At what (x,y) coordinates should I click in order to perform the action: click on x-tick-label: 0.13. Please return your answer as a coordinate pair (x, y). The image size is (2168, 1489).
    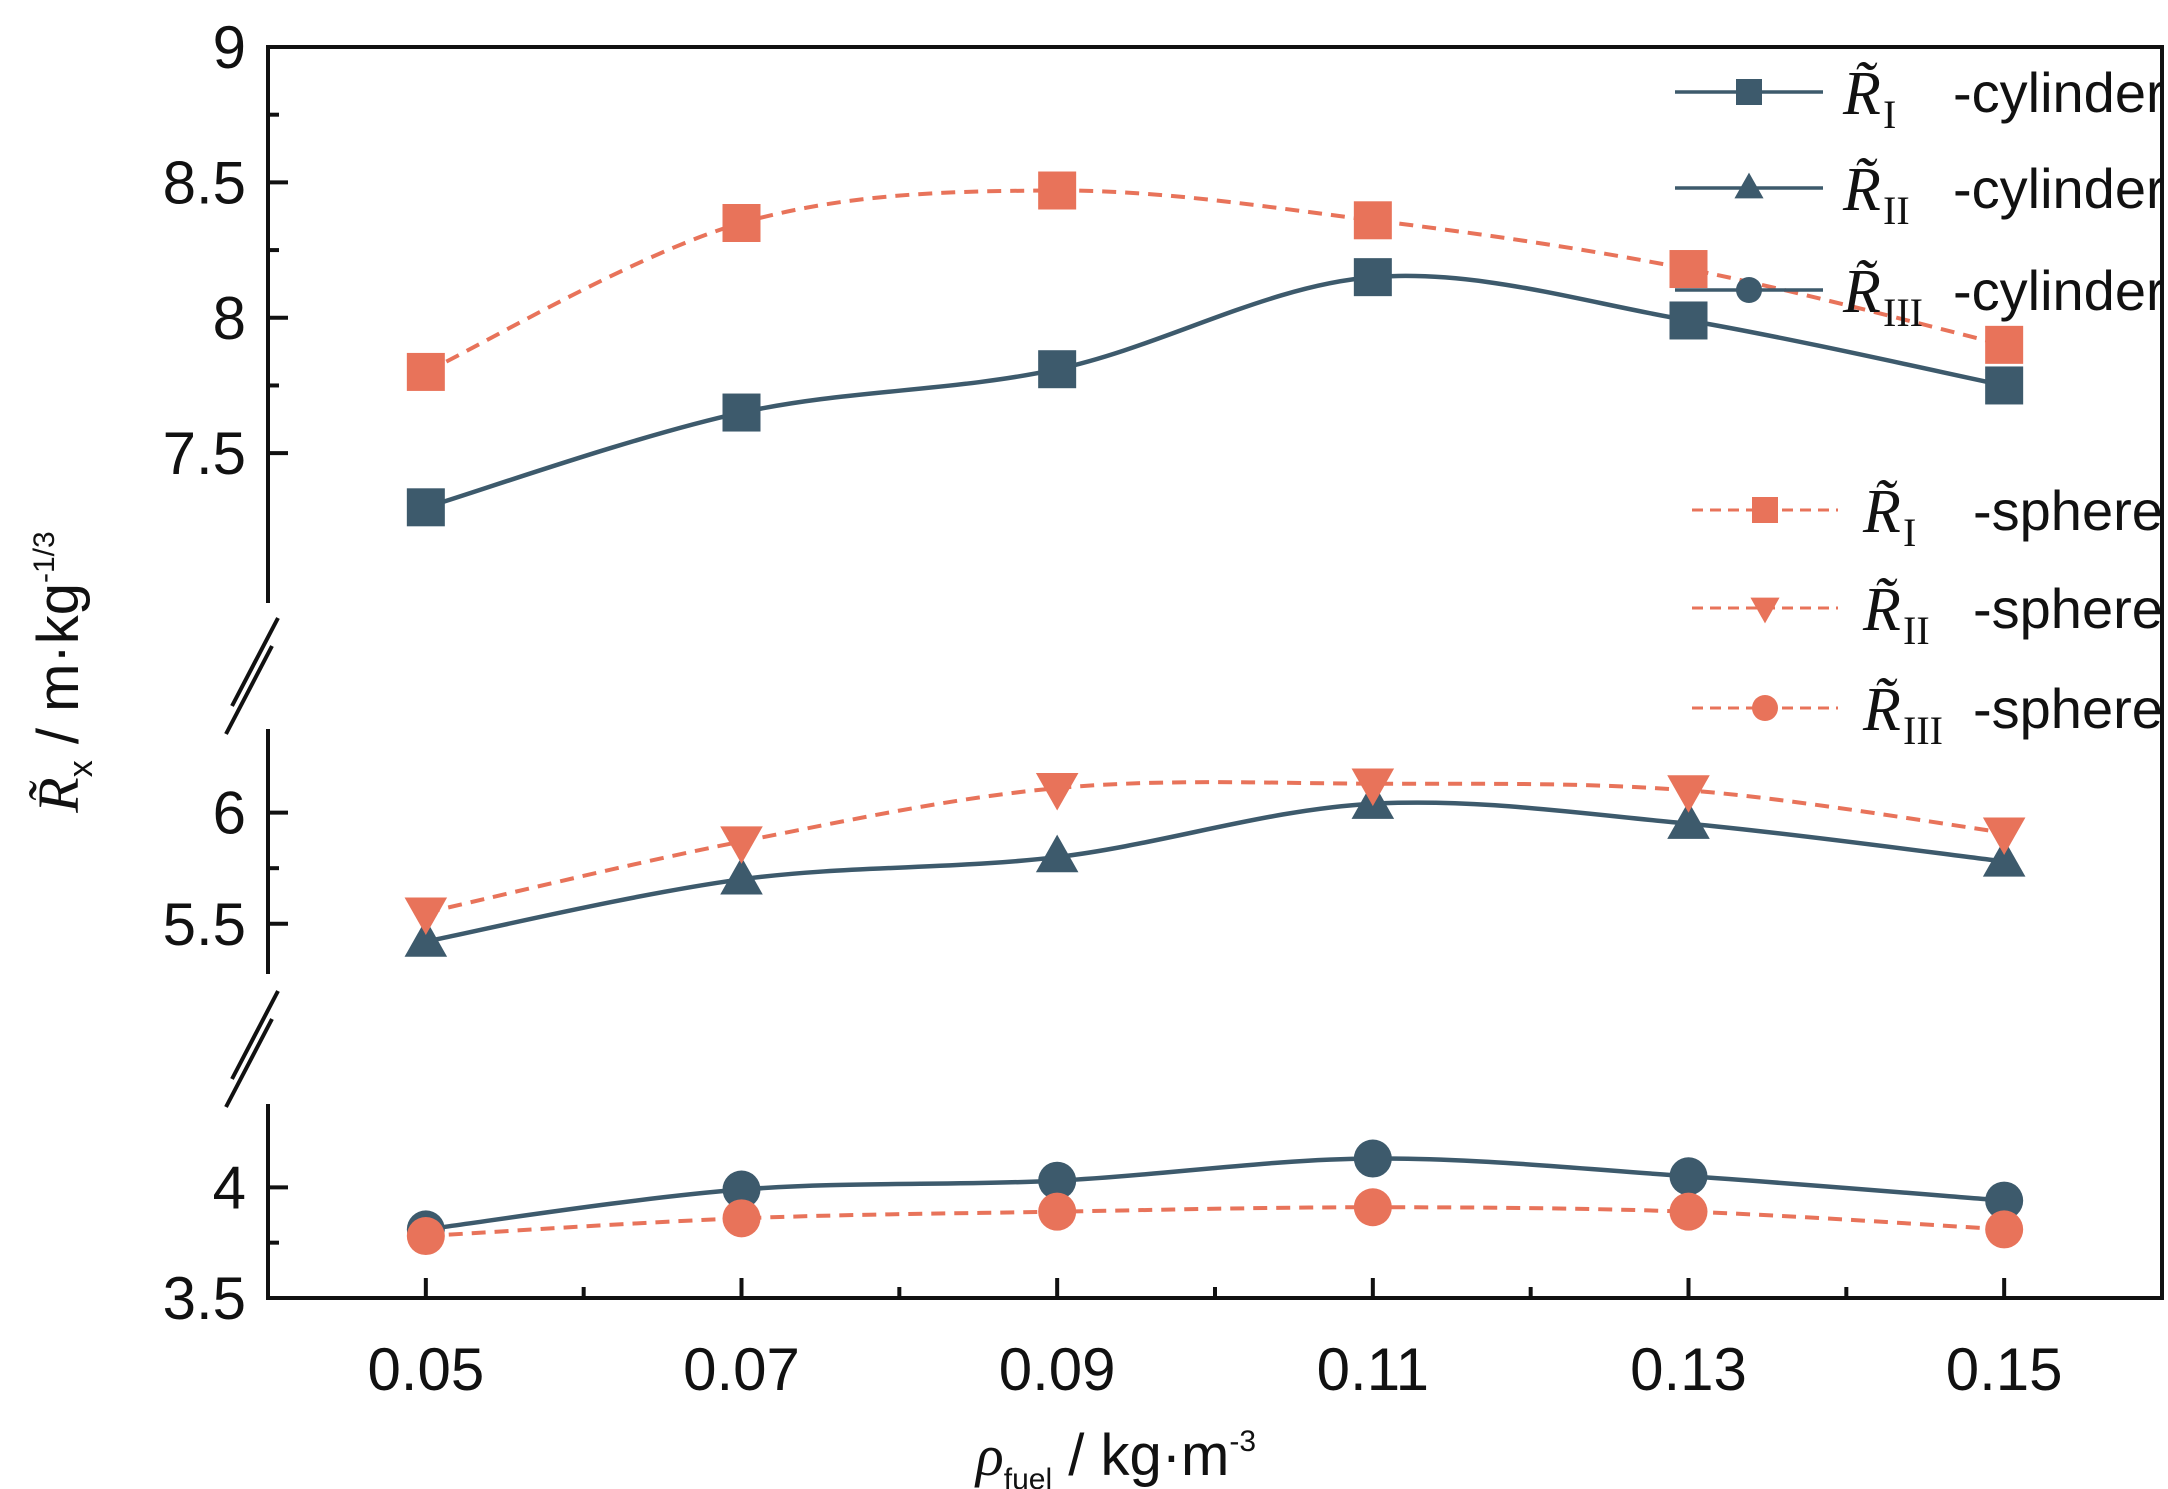
    Looking at the image, I should click on (1688, 1369).